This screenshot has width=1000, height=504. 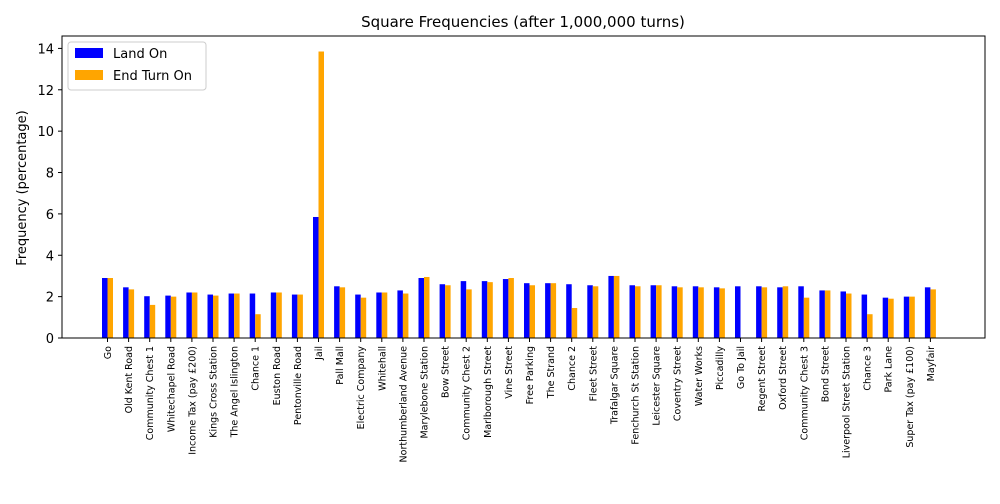 I want to click on y-tick-label: 8, so click(x=50, y=174).